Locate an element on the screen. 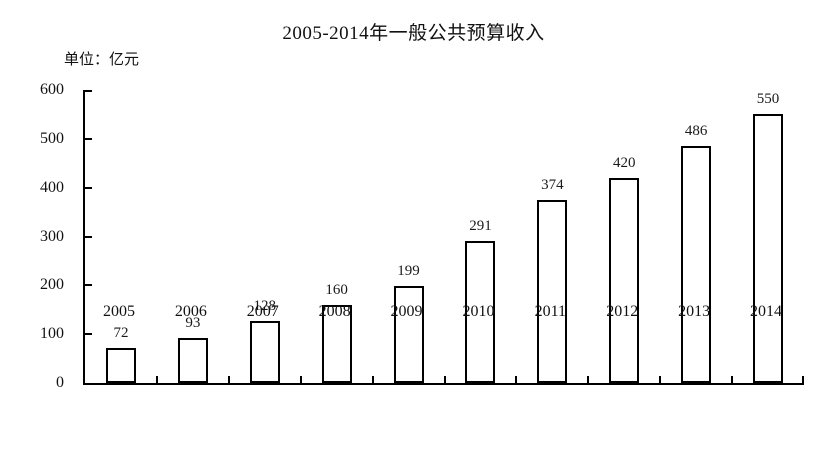  bar-value-label: 72 is located at coordinates (121, 332).